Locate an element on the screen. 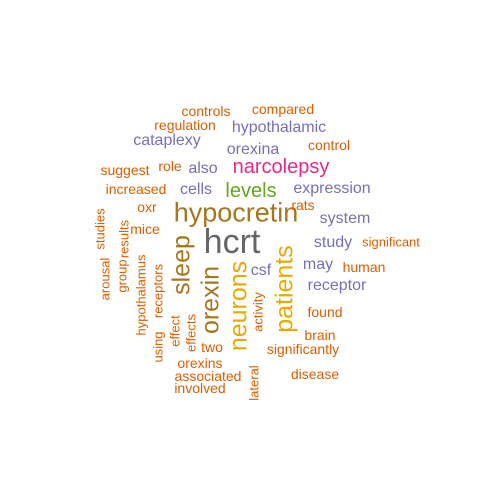 This screenshot has height=480, width=480. word-mice: mice is located at coordinates (145, 229).